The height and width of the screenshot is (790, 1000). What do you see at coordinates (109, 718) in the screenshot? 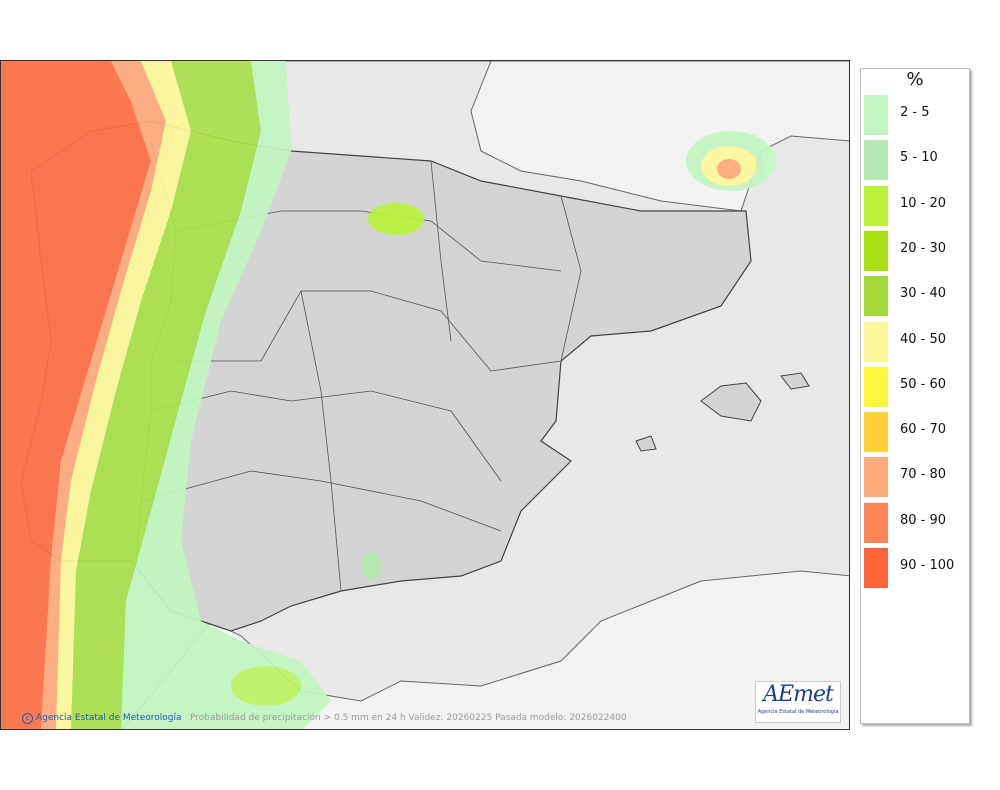
I see `agency-credit-text: Agencia Estatal de Meteorología` at bounding box center [109, 718].